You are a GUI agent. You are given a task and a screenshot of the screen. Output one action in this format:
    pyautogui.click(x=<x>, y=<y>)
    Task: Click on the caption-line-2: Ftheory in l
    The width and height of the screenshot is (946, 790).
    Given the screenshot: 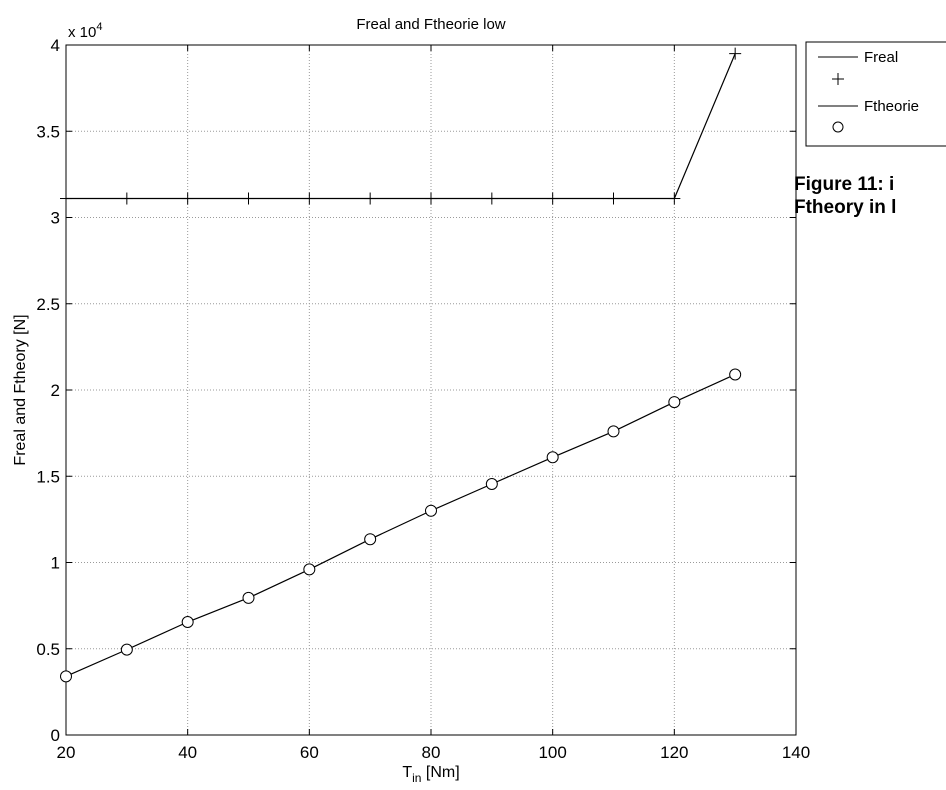 What is the action you would take?
    pyautogui.click(x=845, y=207)
    